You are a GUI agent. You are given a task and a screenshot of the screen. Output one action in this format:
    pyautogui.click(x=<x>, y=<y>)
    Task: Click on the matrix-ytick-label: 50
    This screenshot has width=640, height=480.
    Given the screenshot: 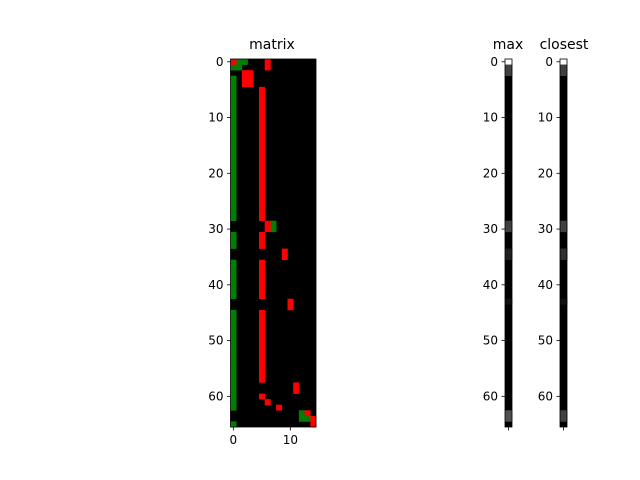 What is the action you would take?
    pyautogui.click(x=215, y=341)
    